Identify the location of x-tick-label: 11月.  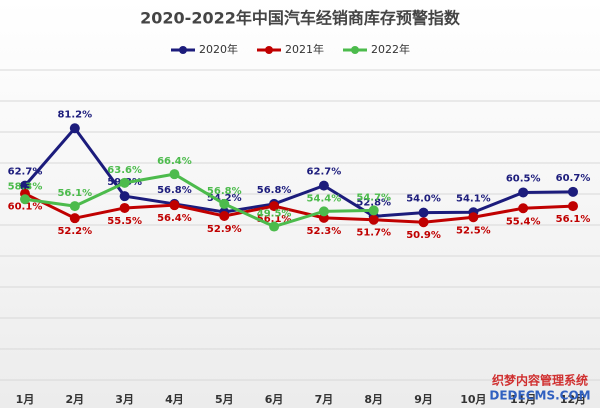
(523, 399).